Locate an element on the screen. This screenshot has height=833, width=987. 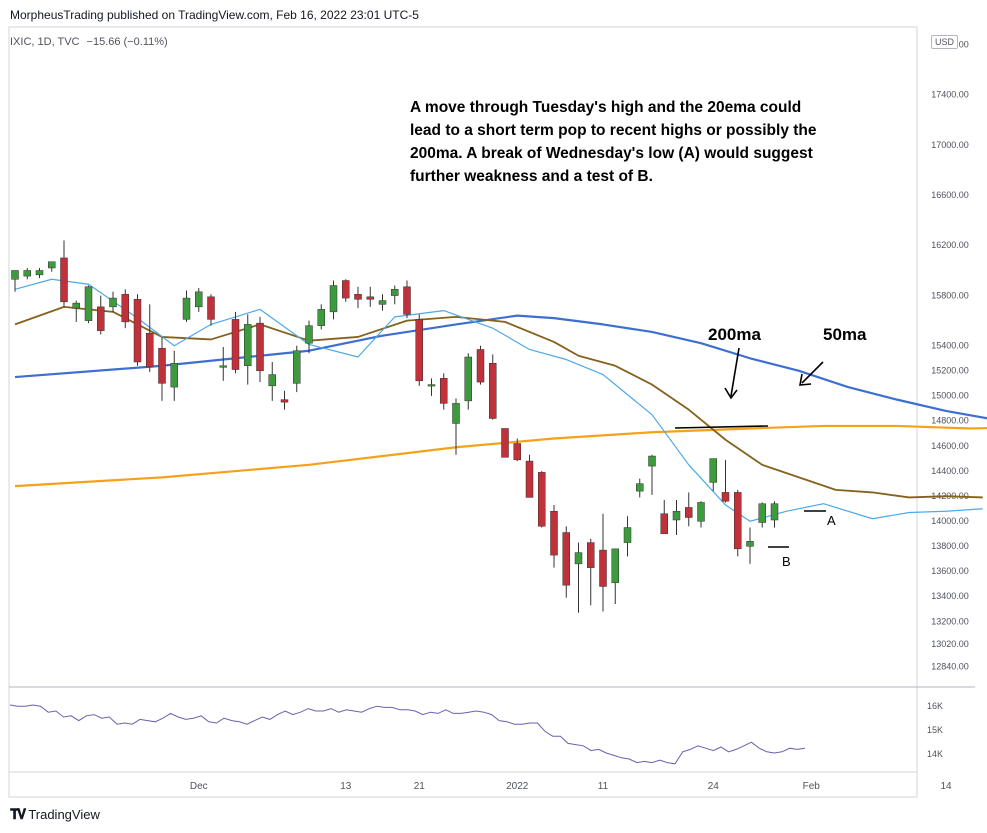
price-tick-label: 13400.00 is located at coordinates (950, 596).